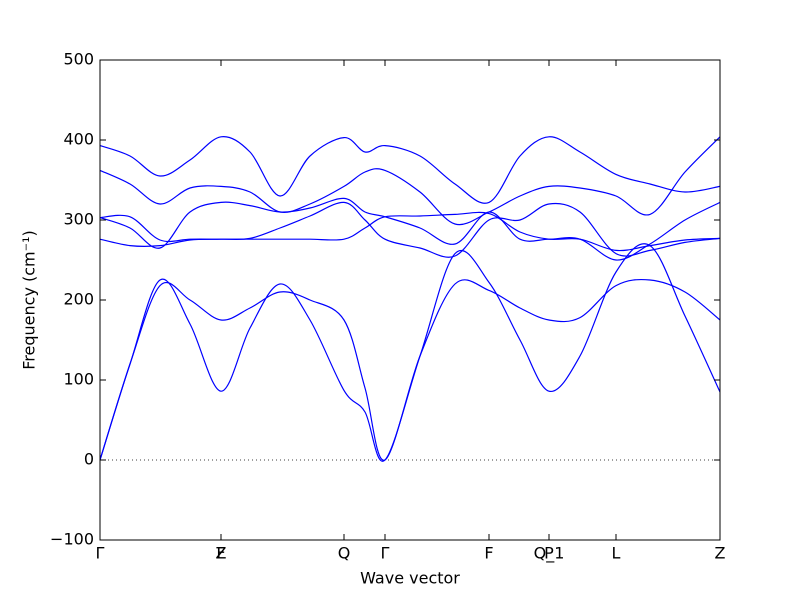 The width and height of the screenshot is (800, 600). I want to click on x-tick-label: Q, so click(344, 553).